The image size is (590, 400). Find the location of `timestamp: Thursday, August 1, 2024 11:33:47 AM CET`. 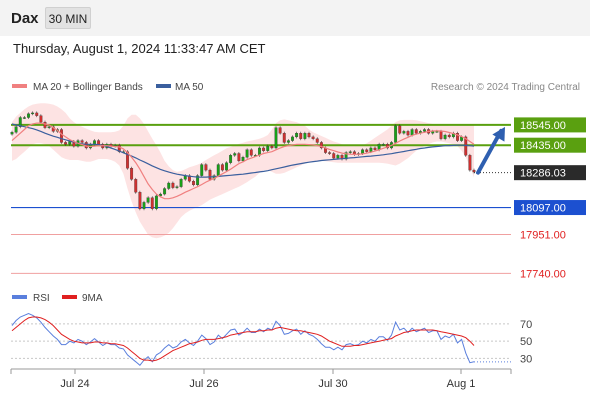

timestamp: Thursday, August 1, 2024 11:33:47 AM CET is located at coordinates (139, 48).